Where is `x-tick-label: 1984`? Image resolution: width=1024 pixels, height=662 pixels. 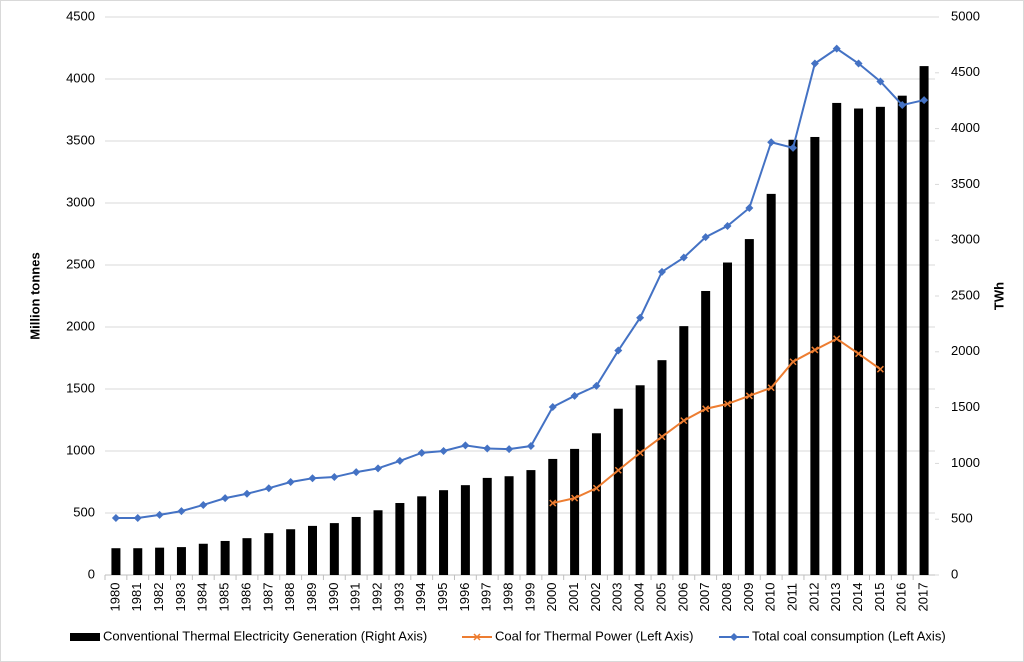
x-tick-label: 1984 is located at coordinates (202, 597).